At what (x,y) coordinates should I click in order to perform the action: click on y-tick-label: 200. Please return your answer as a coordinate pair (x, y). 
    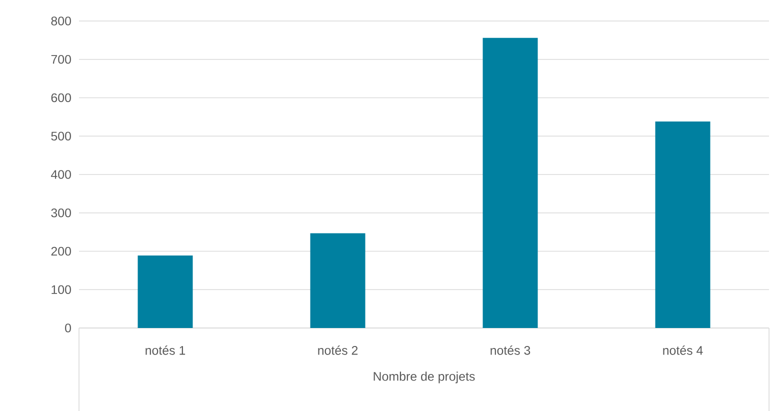
    Looking at the image, I should click on (61, 251).